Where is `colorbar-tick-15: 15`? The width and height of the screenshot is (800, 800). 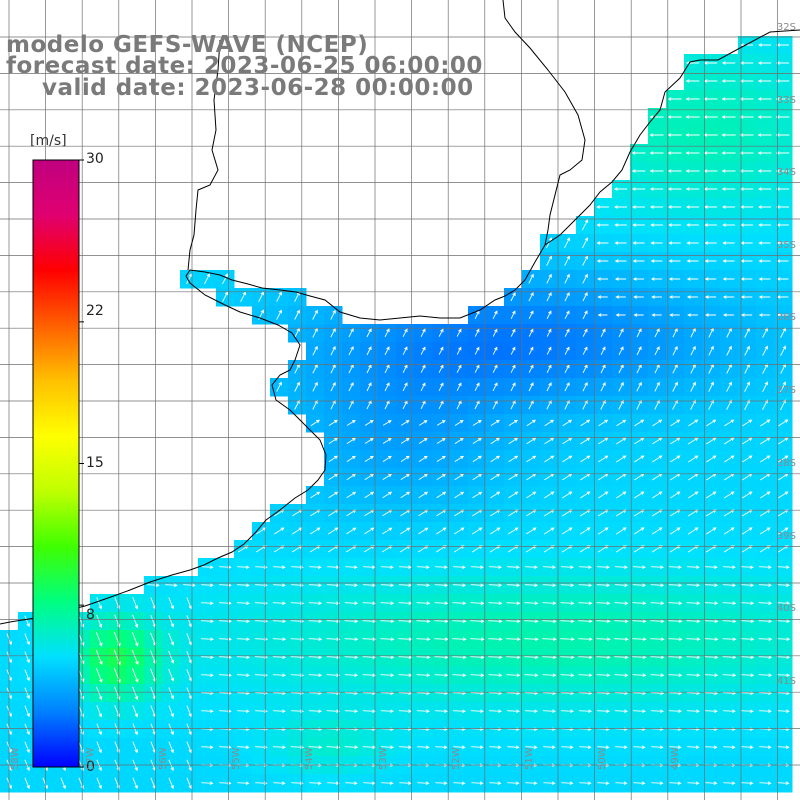
colorbar-tick-15: 15 is located at coordinates (95, 463).